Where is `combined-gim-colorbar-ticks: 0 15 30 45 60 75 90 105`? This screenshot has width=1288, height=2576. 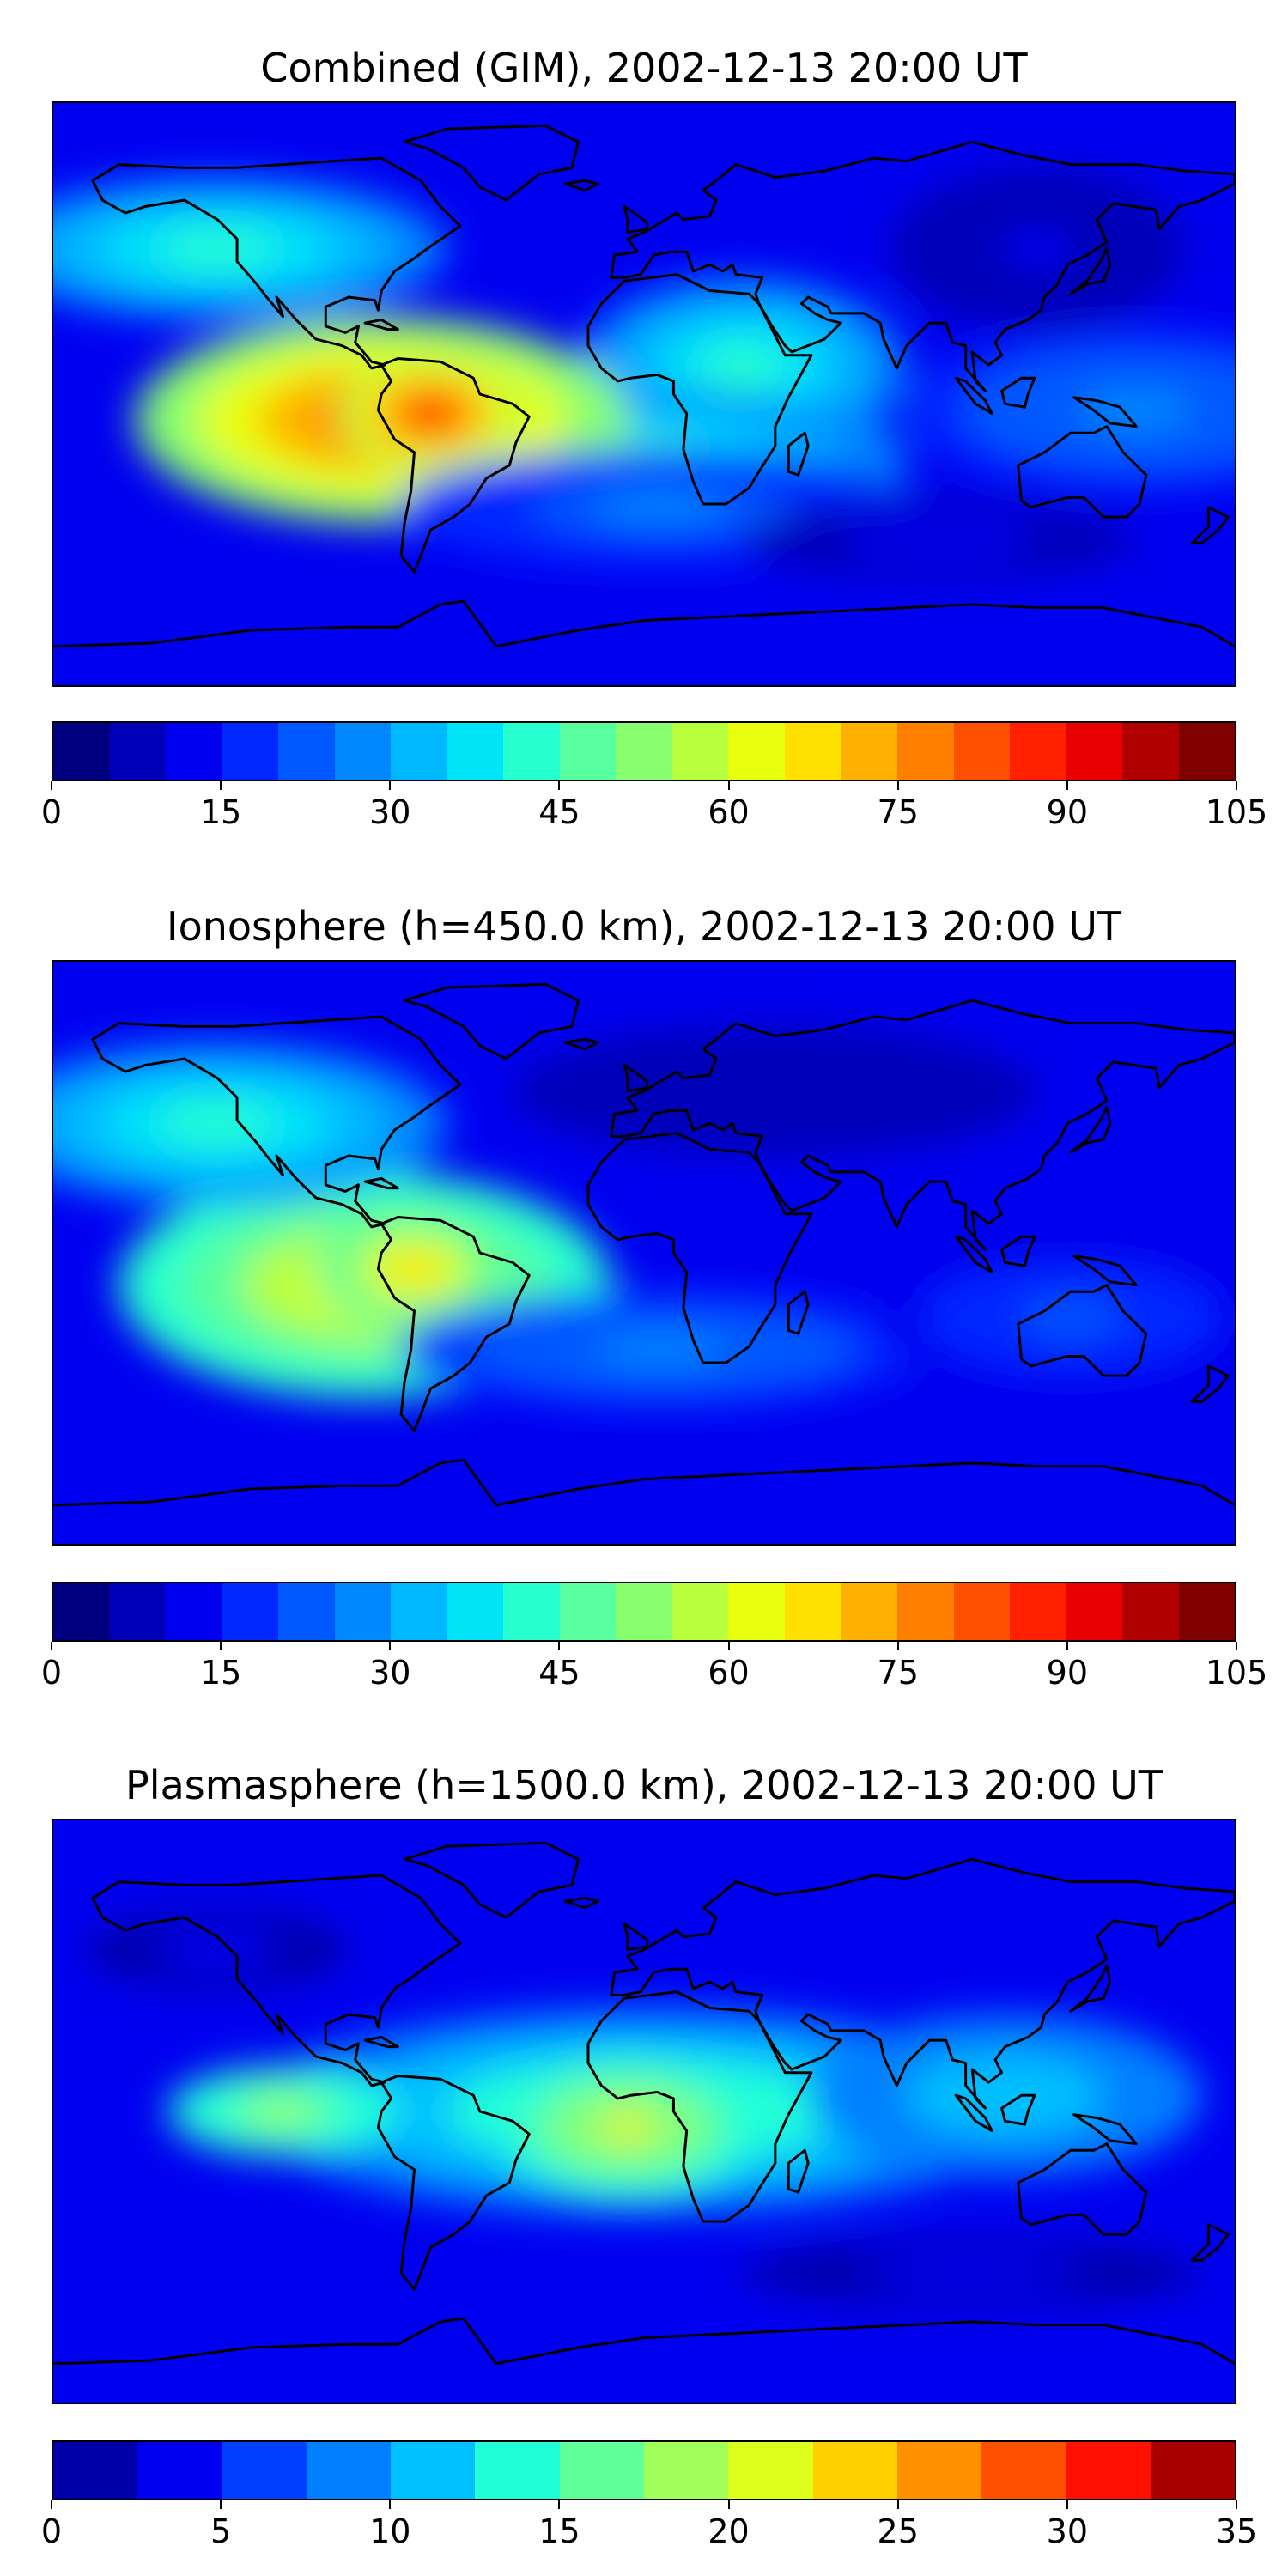
combined-gim-colorbar-ticks: 0 15 30 45 60 75 90 105 is located at coordinates (654, 807).